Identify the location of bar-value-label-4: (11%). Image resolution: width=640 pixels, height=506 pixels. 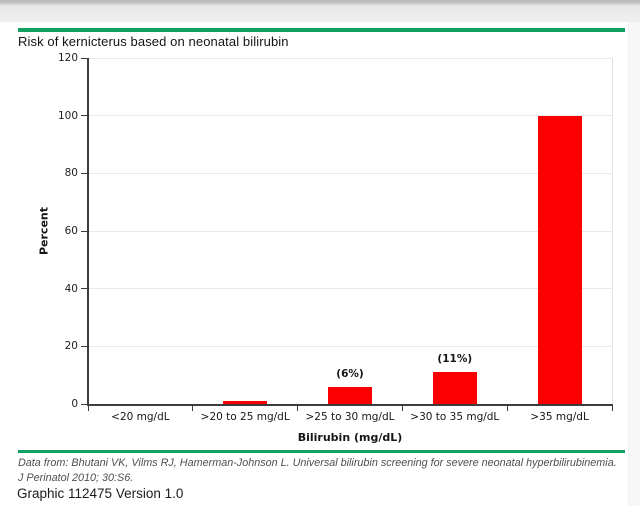
(455, 359).